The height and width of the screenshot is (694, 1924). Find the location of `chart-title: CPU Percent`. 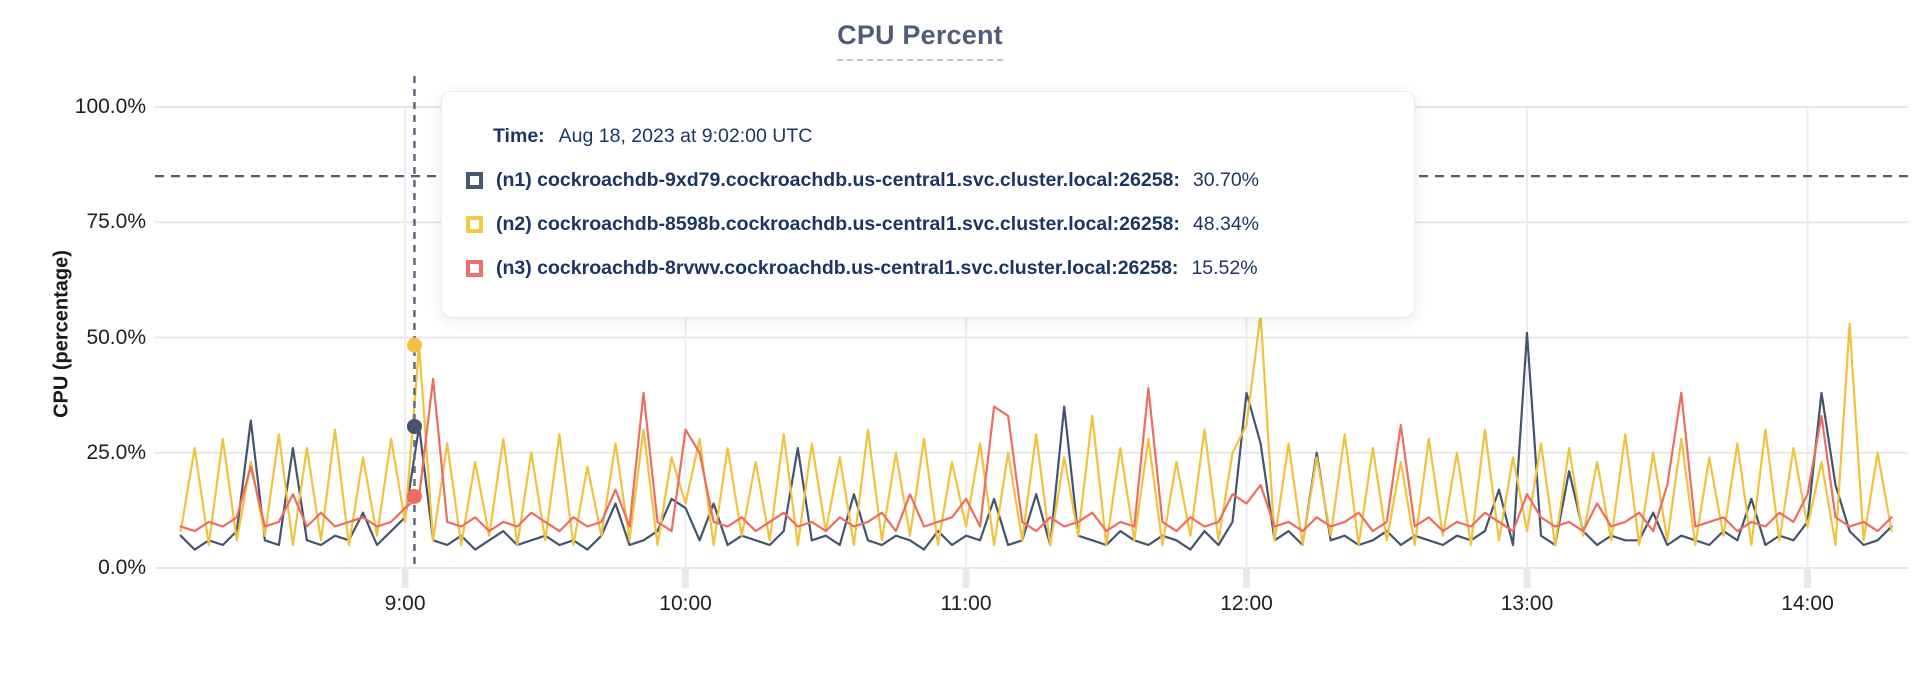

chart-title: CPU Percent is located at coordinates (920, 40).